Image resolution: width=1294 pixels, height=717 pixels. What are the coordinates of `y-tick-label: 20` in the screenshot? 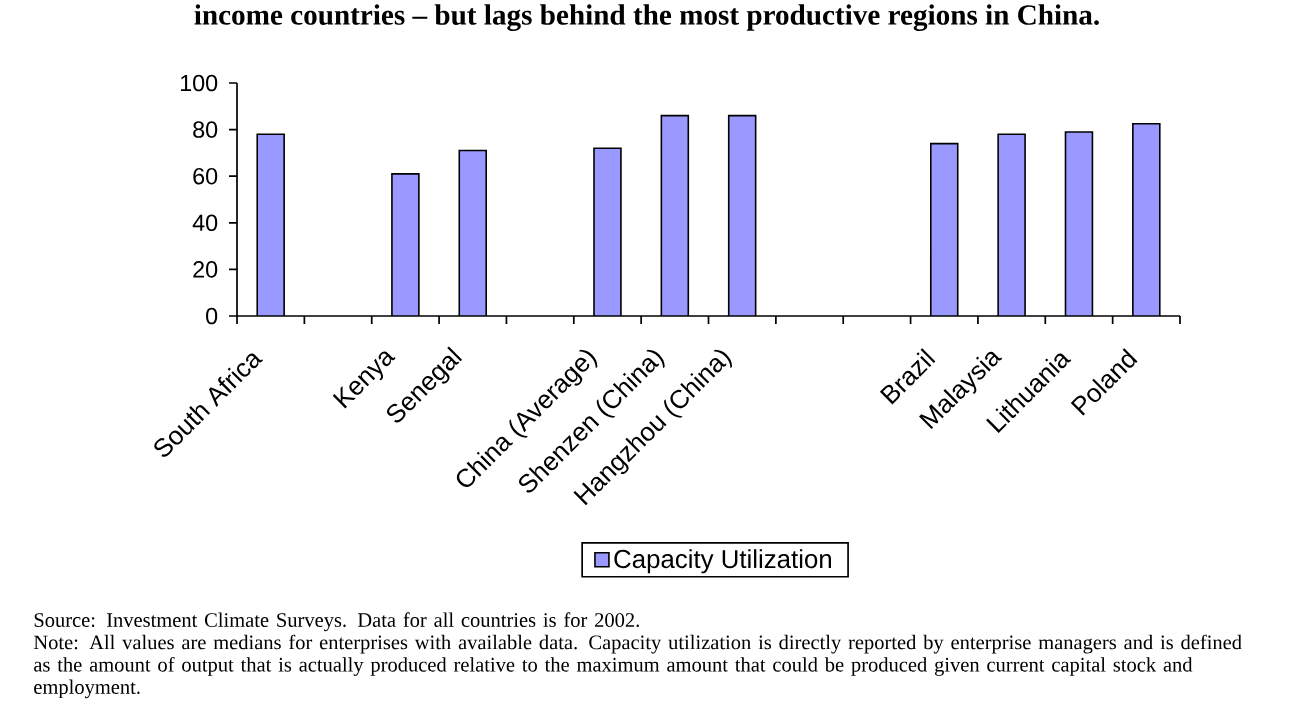 It's located at (205, 269).